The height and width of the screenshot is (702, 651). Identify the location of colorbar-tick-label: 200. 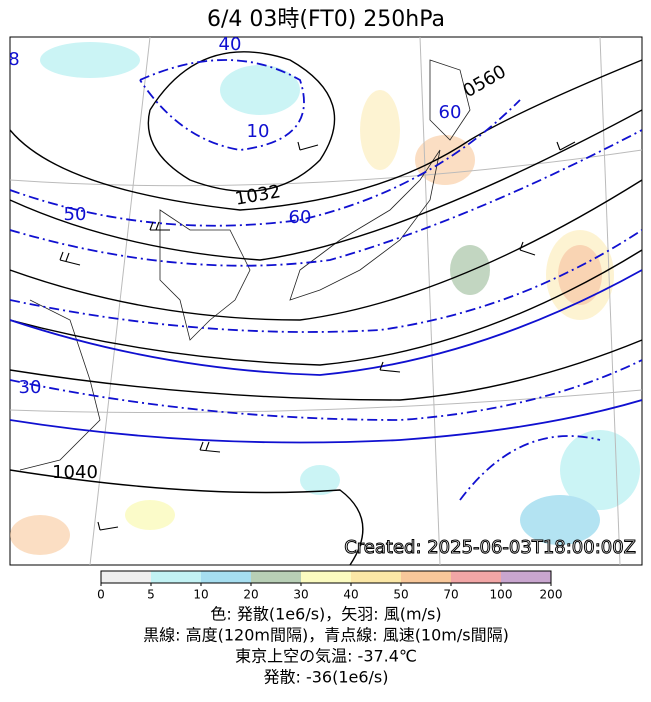
(551, 595).